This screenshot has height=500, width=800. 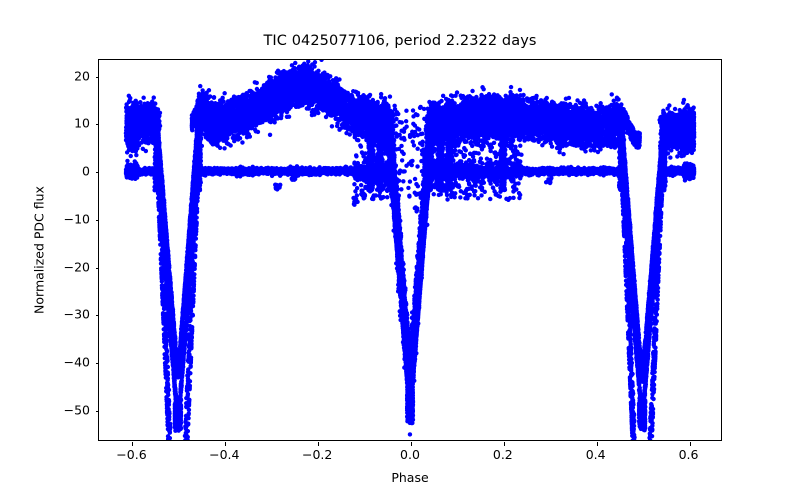 I want to click on y-tick-label: −10, so click(x=77, y=218).